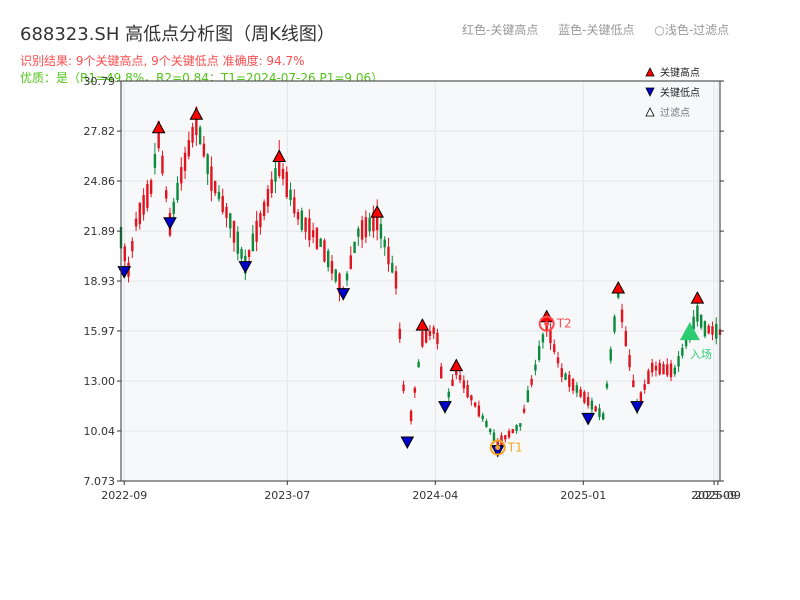 The image size is (800, 600). Describe the element at coordinates (124, 495) in the screenshot. I see `x-tick-label: 2022-09` at that location.